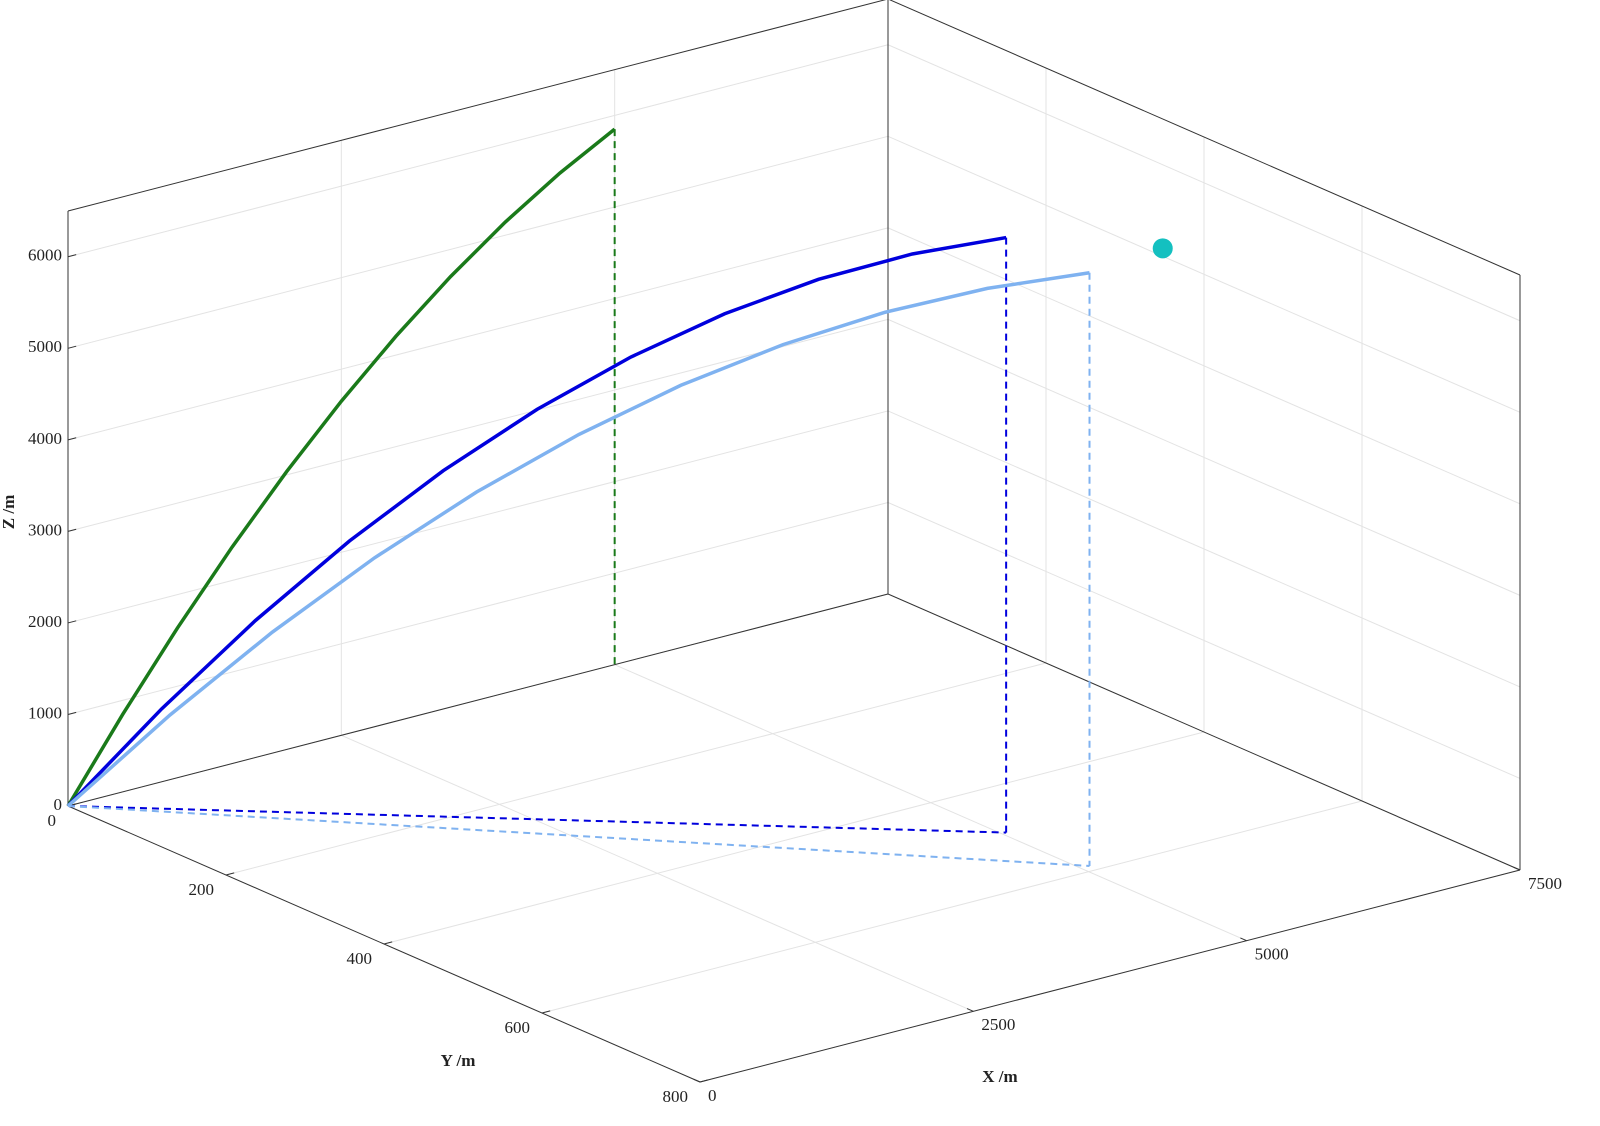 This screenshot has width=1600, height=1126. I want to click on x-tick-label: 7500, so click(1545, 883).